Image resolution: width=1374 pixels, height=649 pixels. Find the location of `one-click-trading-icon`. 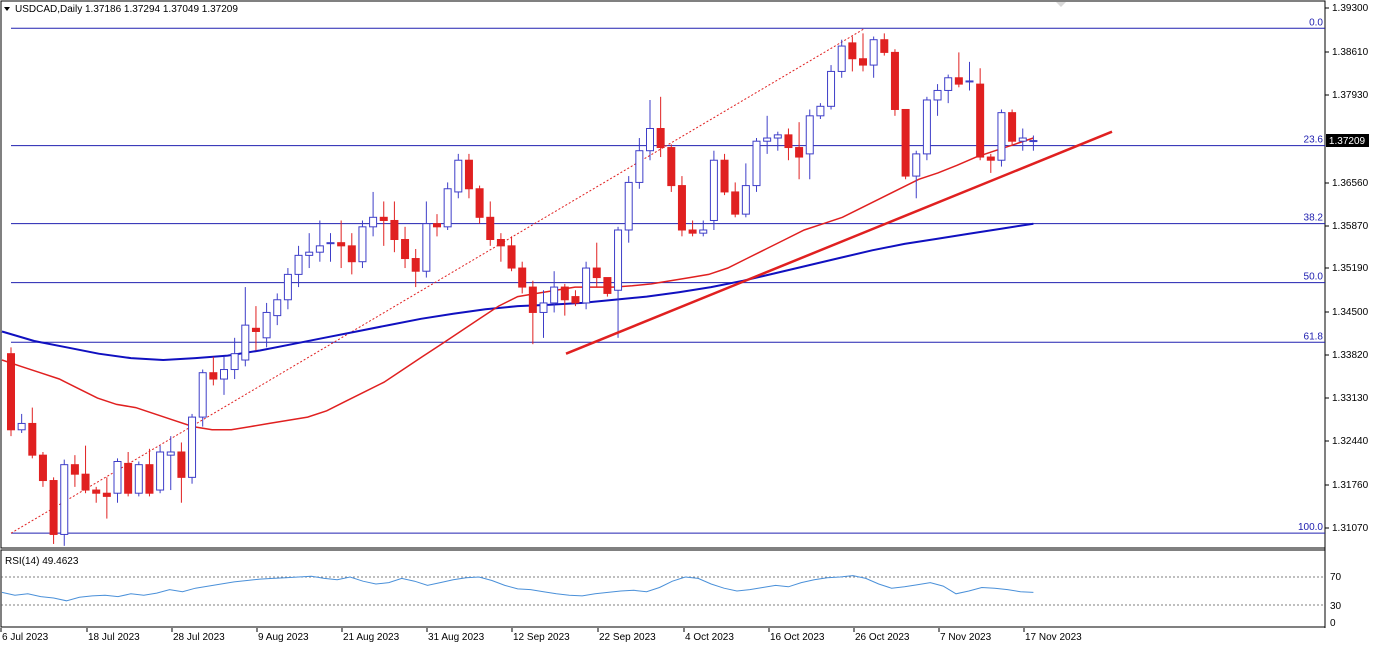

one-click-trading-icon is located at coordinates (1061, 4).